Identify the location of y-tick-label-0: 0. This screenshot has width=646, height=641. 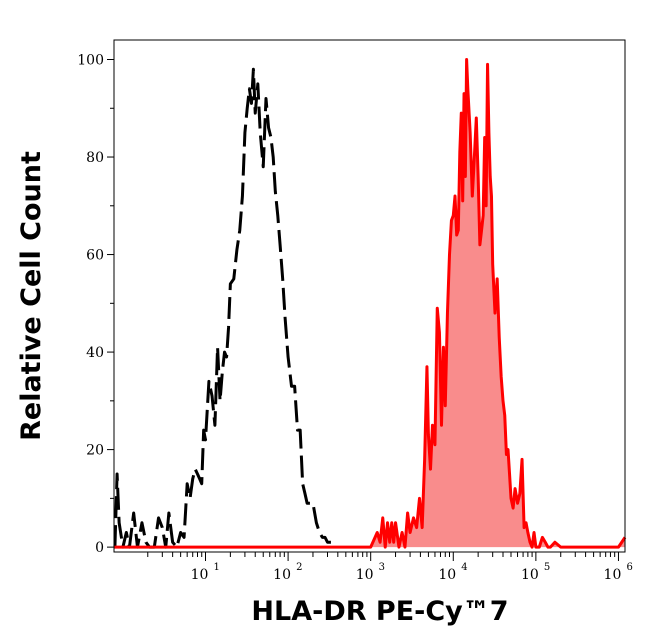
(99, 548).